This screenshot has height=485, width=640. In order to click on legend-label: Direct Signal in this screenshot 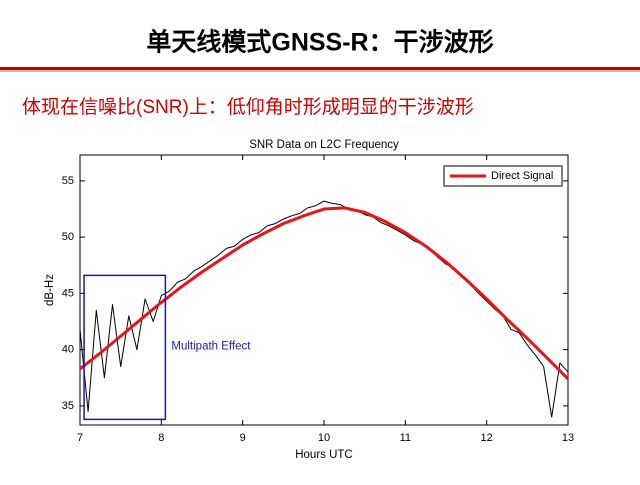, I will do `click(522, 176)`.